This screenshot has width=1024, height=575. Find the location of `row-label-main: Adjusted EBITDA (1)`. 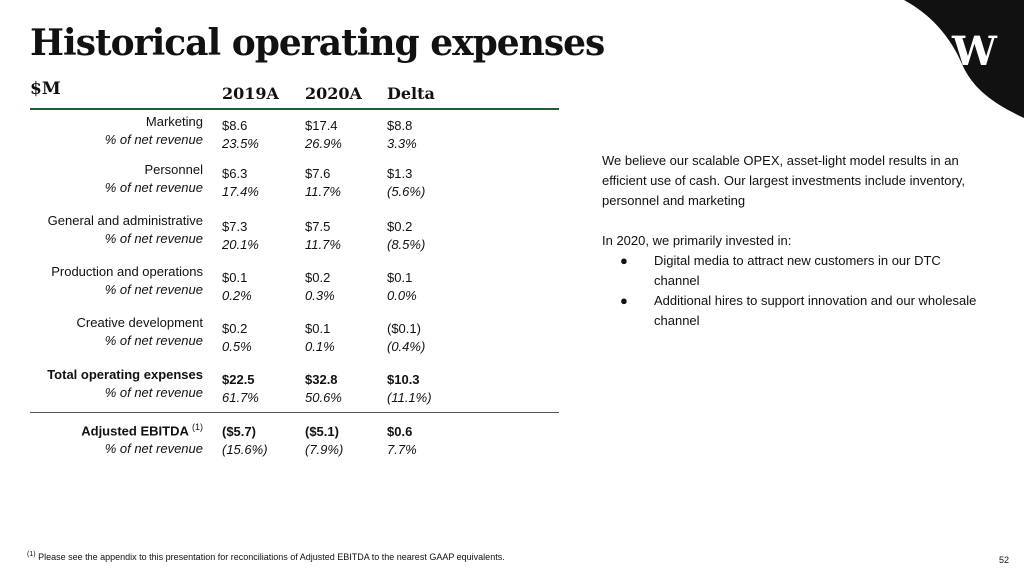

row-label-main: Adjusted EBITDA (1) is located at coordinates (103, 429).